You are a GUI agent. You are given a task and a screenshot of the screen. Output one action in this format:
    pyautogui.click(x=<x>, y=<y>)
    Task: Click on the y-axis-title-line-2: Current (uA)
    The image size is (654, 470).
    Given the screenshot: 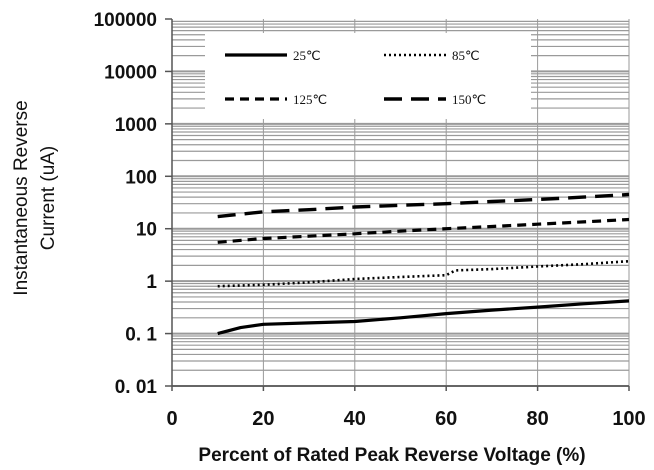 What is the action you would take?
    pyautogui.click(x=48, y=198)
    